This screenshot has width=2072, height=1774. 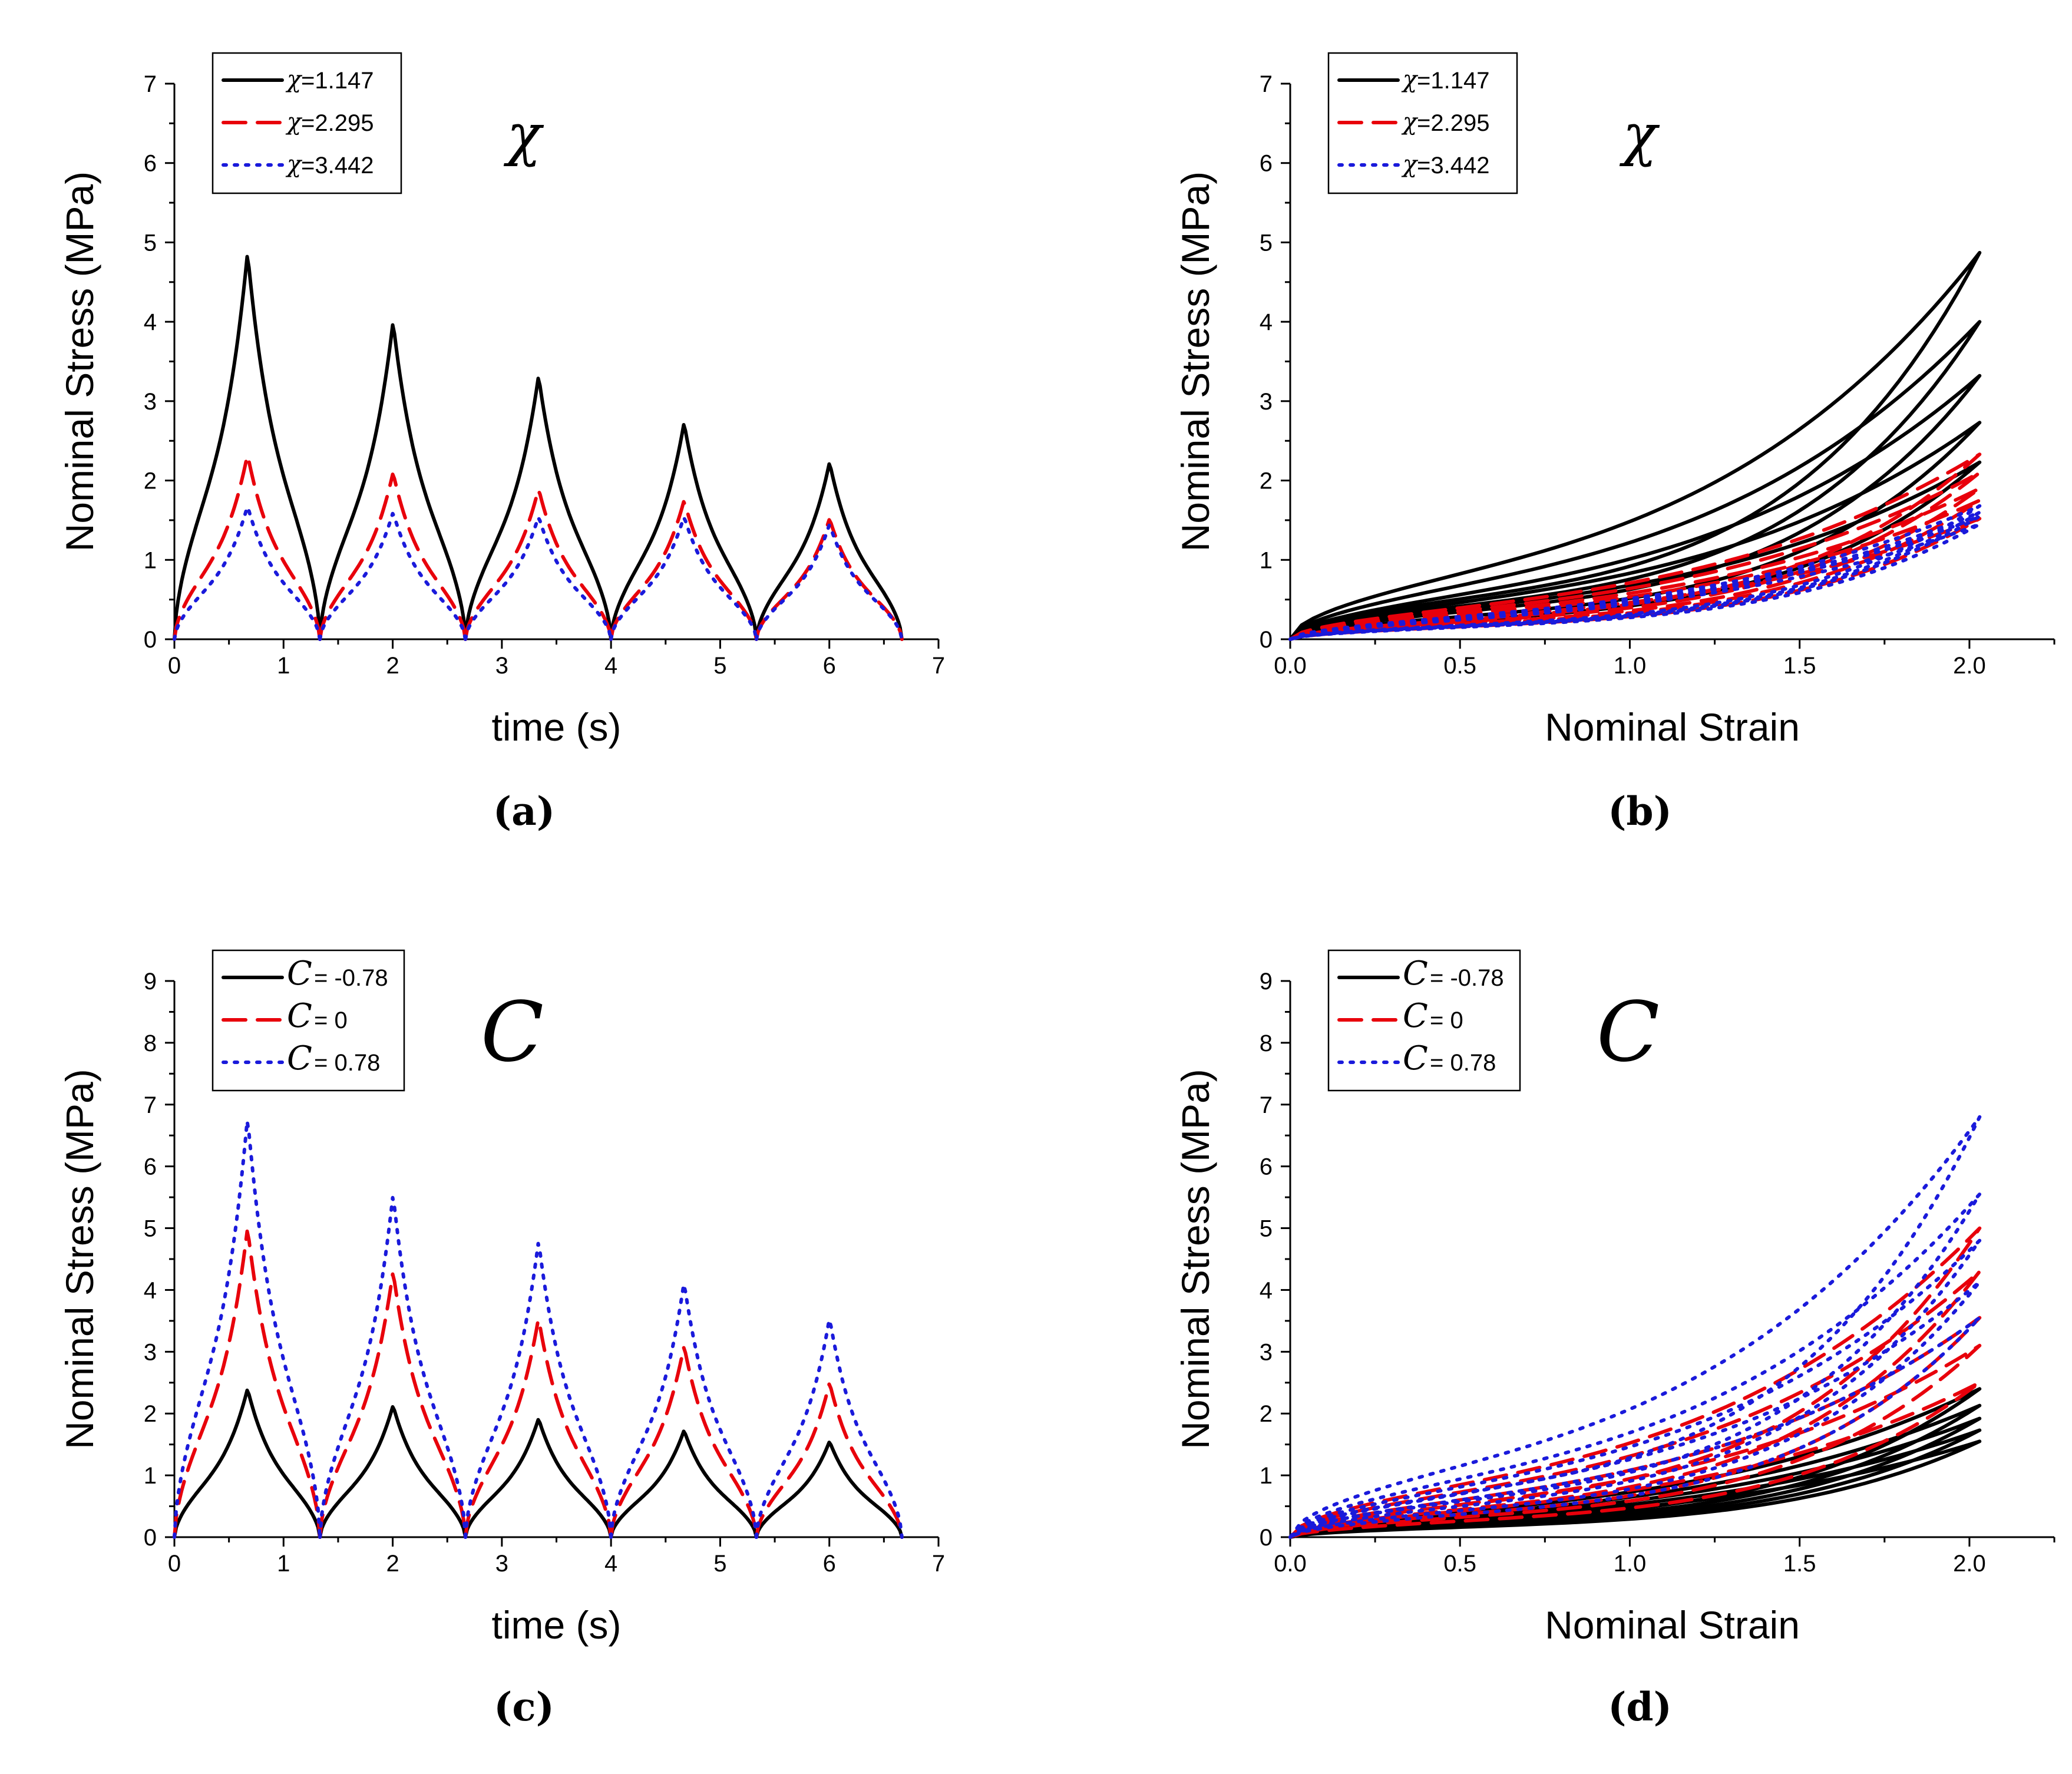 What do you see at coordinates (283, 666) in the screenshot?
I see `x-tick-label: 1` at bounding box center [283, 666].